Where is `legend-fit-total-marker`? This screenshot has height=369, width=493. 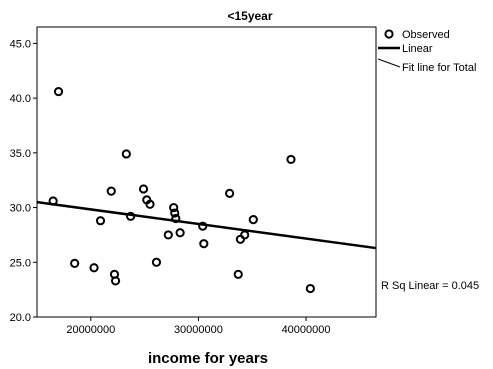 legend-fit-total-marker is located at coordinates (389, 63).